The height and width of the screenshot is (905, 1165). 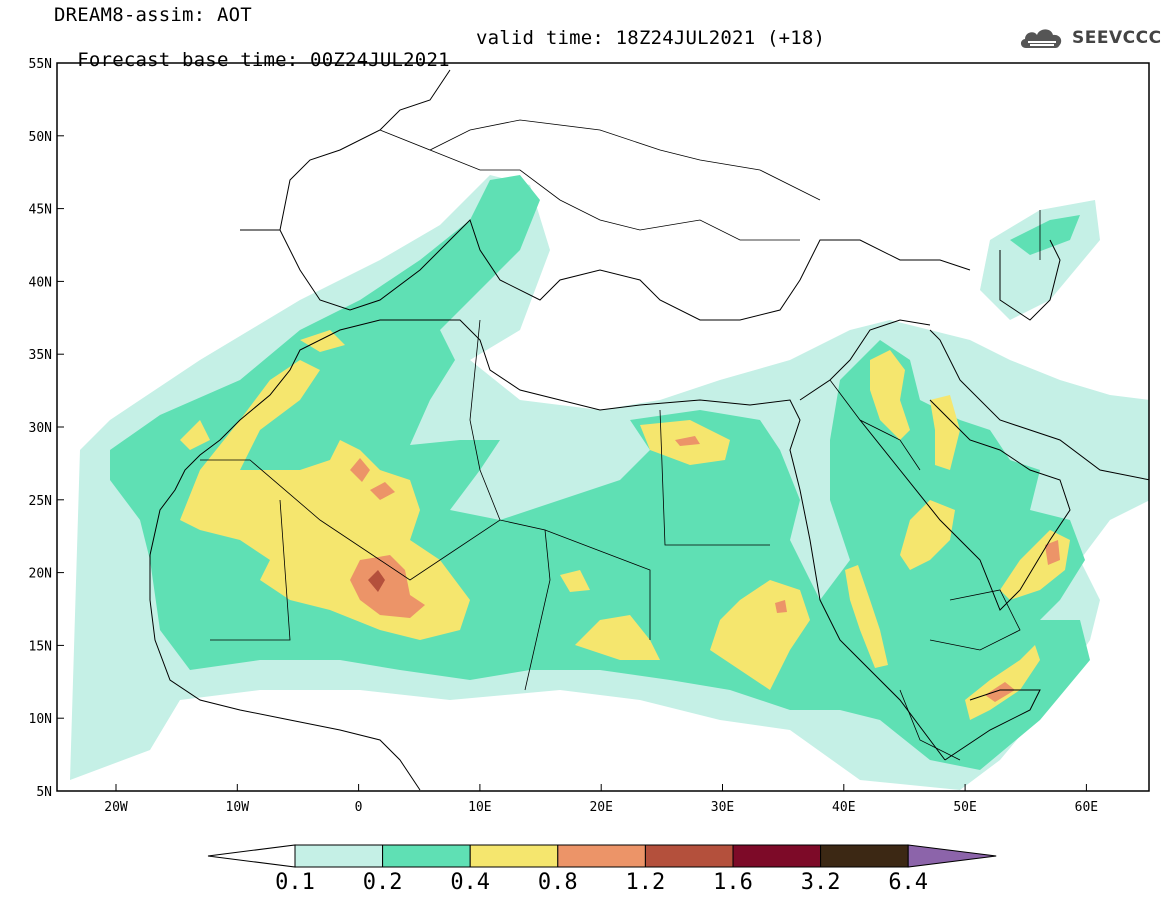 What do you see at coordinates (251, 856) in the screenshot?
I see `colorbar-under-triangle` at bounding box center [251, 856].